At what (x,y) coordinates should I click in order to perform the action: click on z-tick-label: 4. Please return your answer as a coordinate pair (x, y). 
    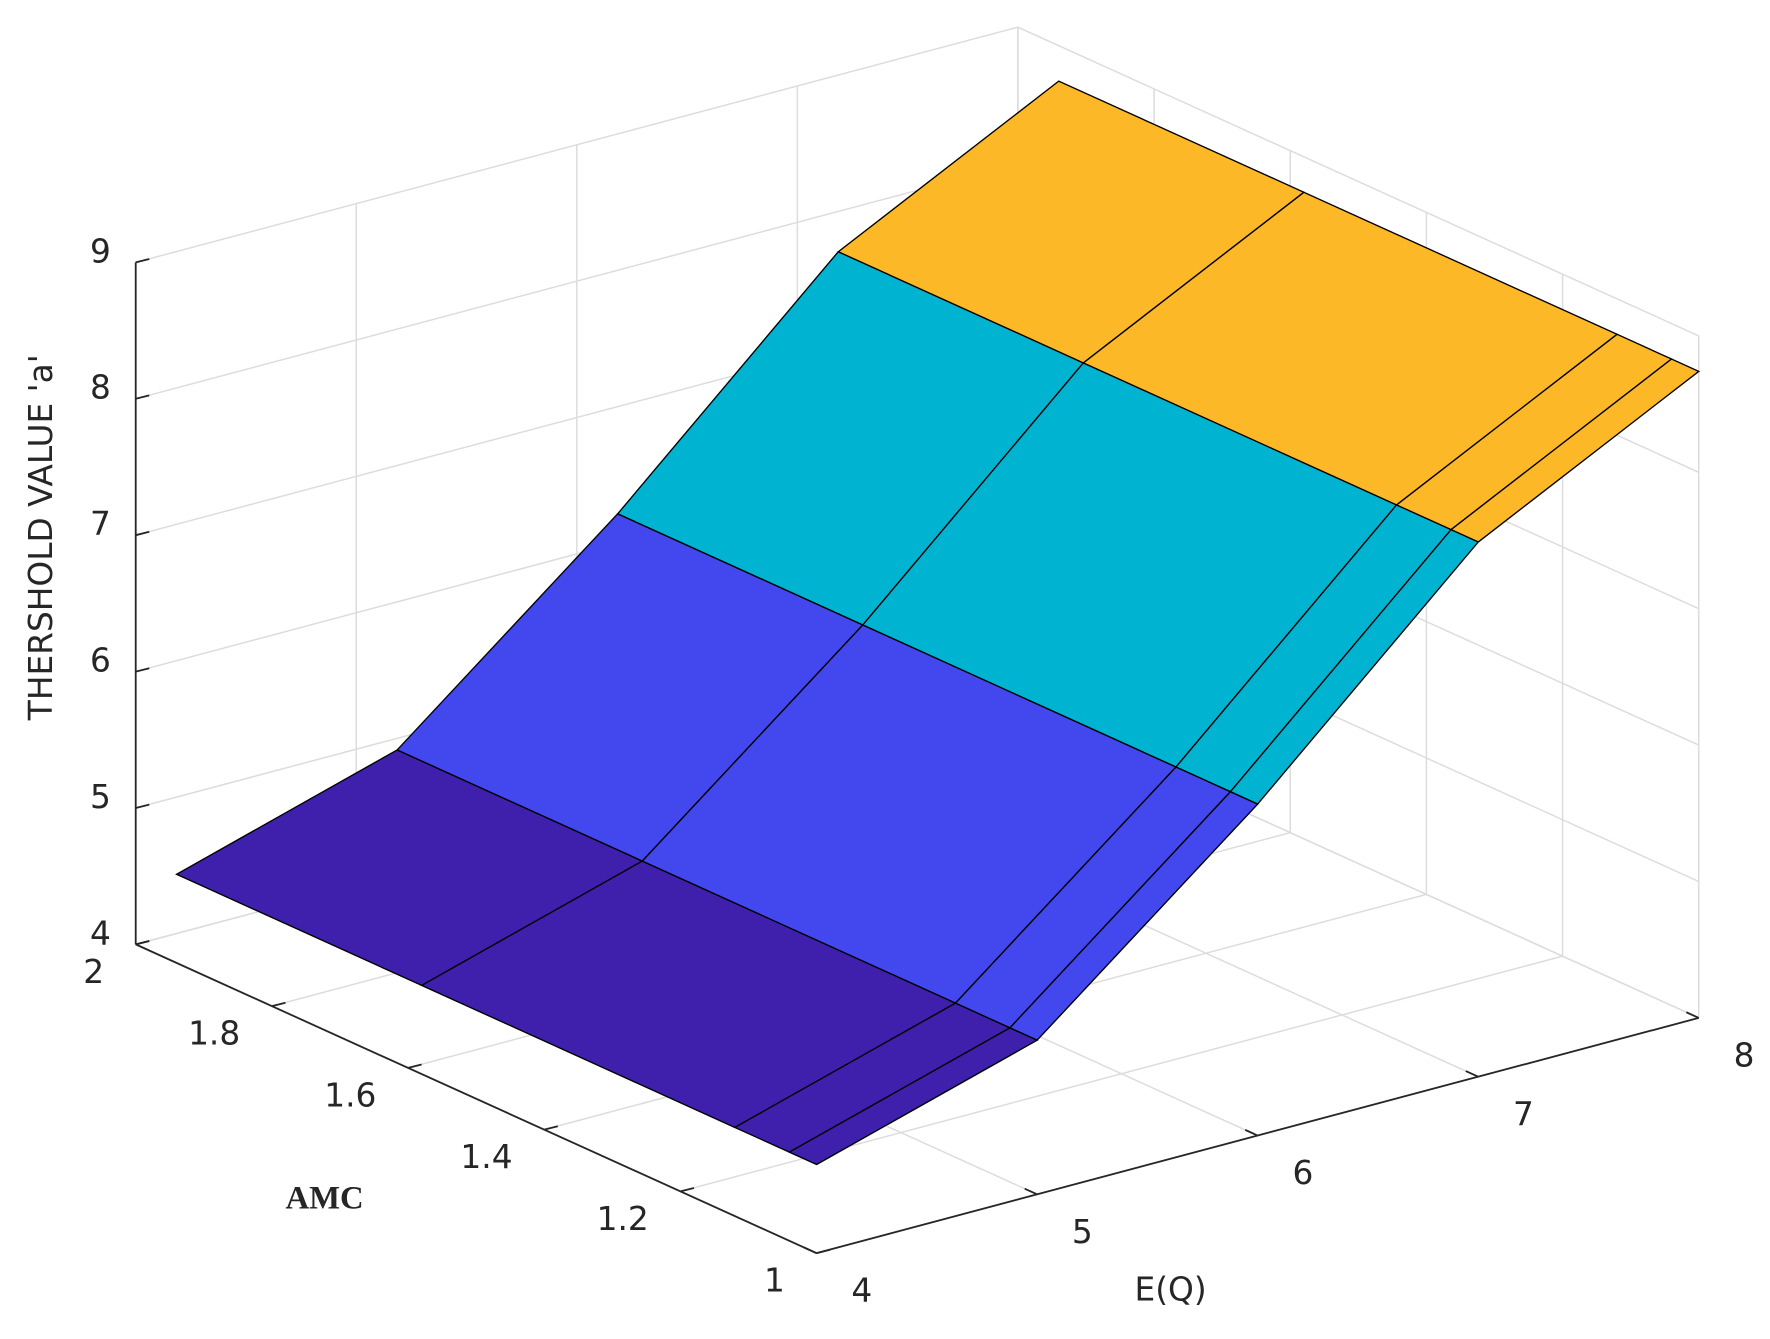
    Looking at the image, I should click on (100, 933).